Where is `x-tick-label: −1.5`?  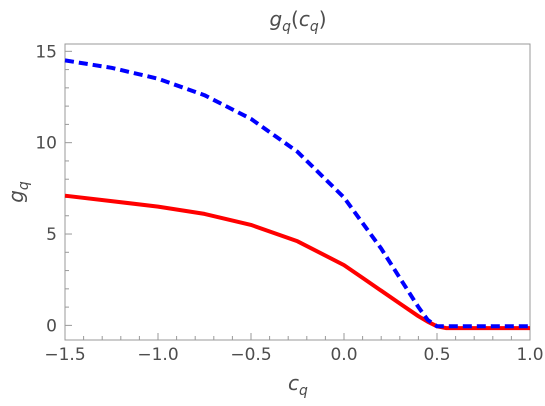 x-tick-label: −1.5 is located at coordinates (64, 355).